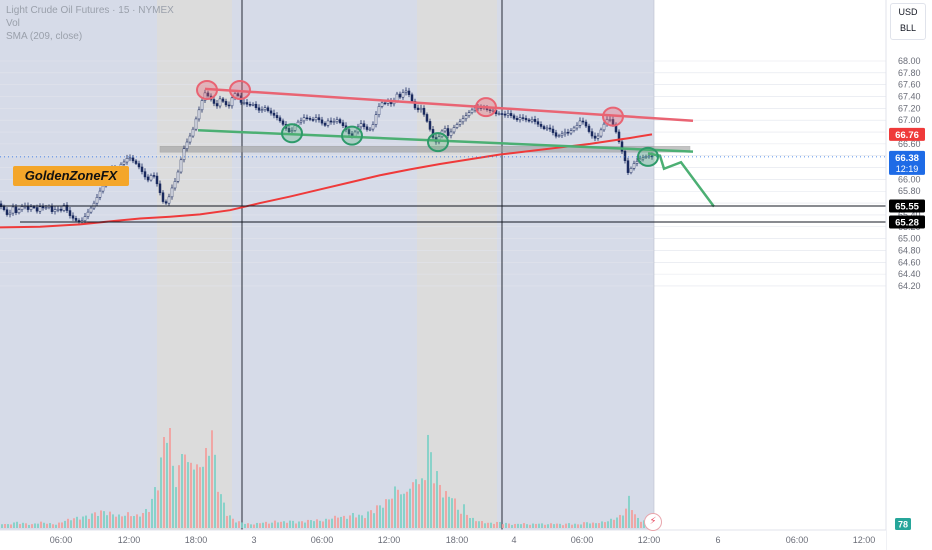  Describe the element at coordinates (44, 36) in the screenshot. I see `sma-legend: SMA (209, close)` at that location.